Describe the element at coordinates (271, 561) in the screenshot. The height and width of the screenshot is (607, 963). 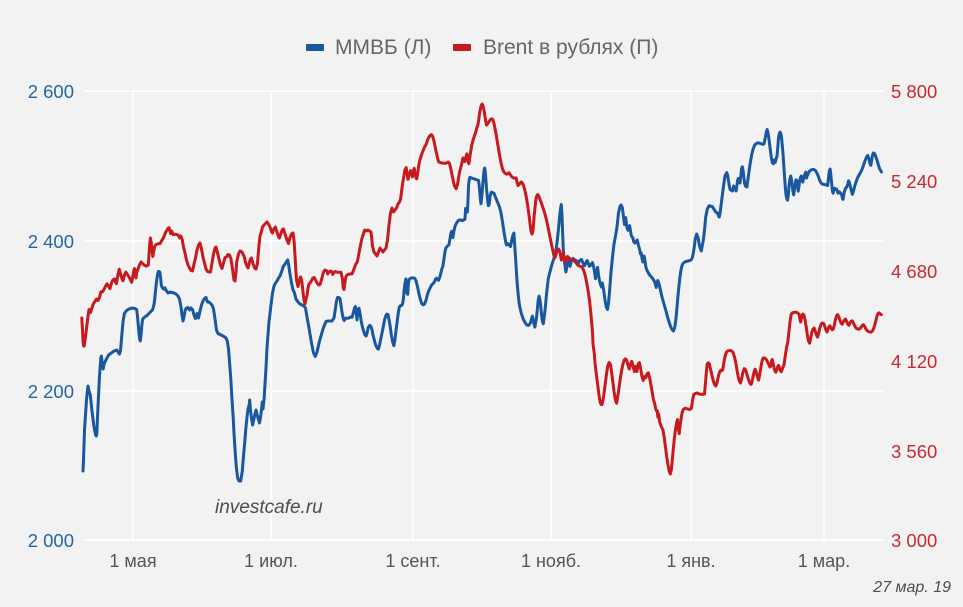
I see `svg-text: 1 июл.` at that location.